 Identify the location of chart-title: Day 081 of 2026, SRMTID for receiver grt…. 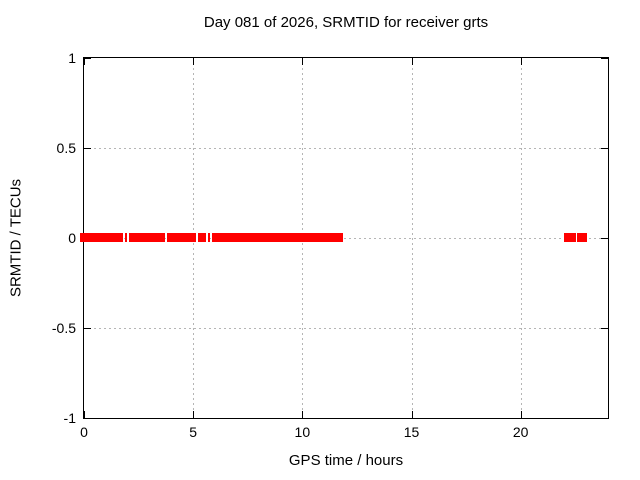
(346, 22).